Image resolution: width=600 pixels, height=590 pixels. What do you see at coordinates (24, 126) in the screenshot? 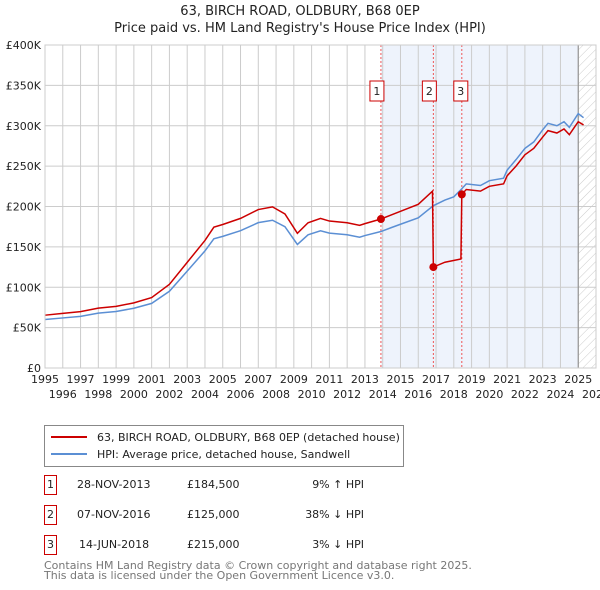
I see `y-tick-label: £300K` at bounding box center [24, 126].